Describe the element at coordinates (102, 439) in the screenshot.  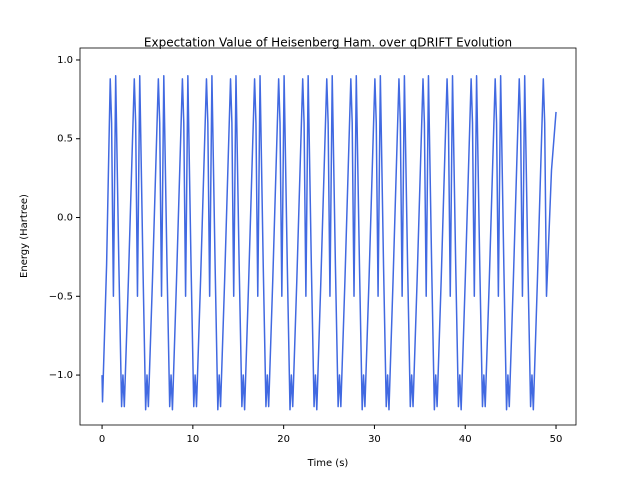
I see `x-tick-label: 0` at that location.